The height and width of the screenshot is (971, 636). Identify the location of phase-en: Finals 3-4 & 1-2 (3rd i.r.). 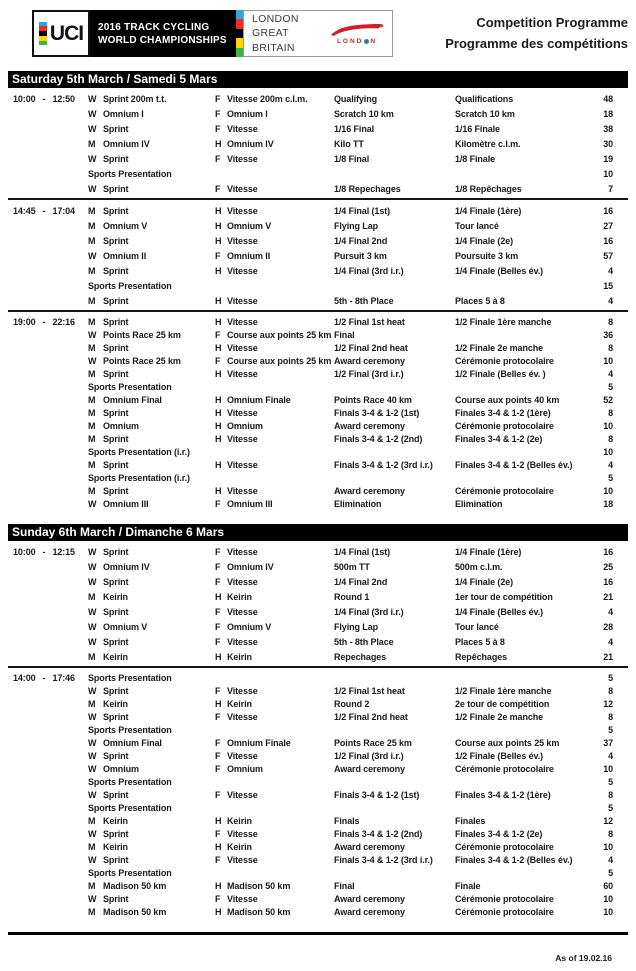
(383, 464).